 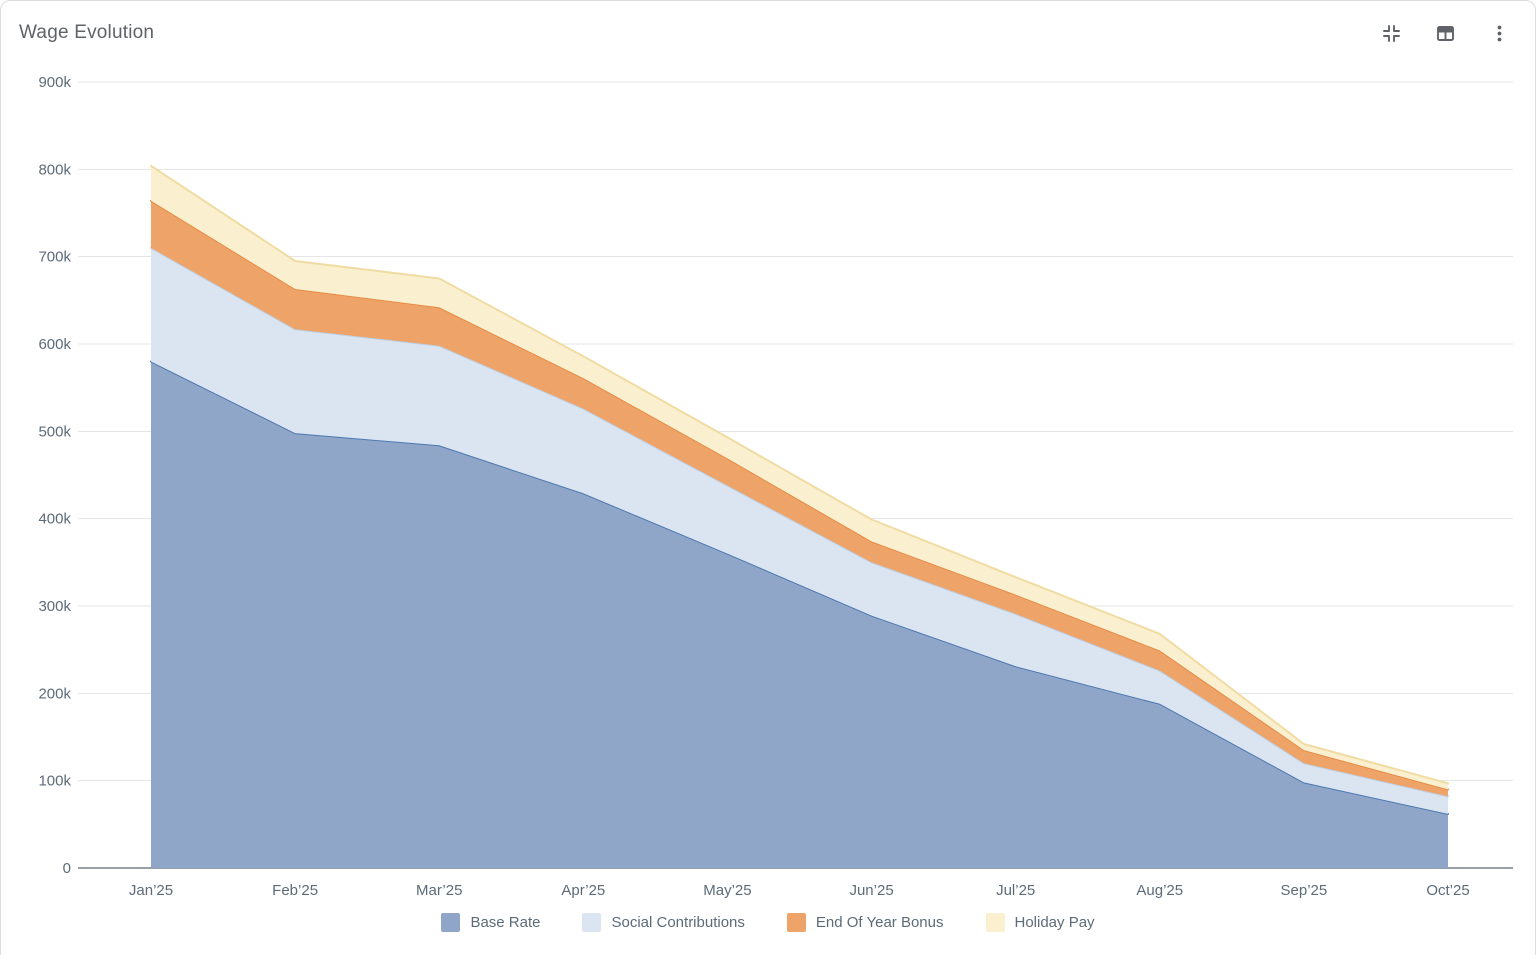 I want to click on y-axis-label: 100k, so click(x=54, y=781).